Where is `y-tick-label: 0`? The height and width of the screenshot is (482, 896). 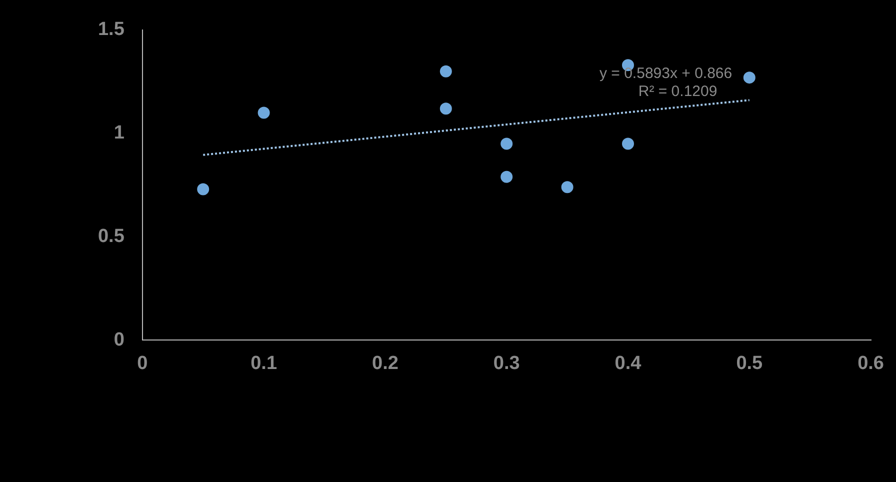 y-tick-label: 0 is located at coordinates (119, 339).